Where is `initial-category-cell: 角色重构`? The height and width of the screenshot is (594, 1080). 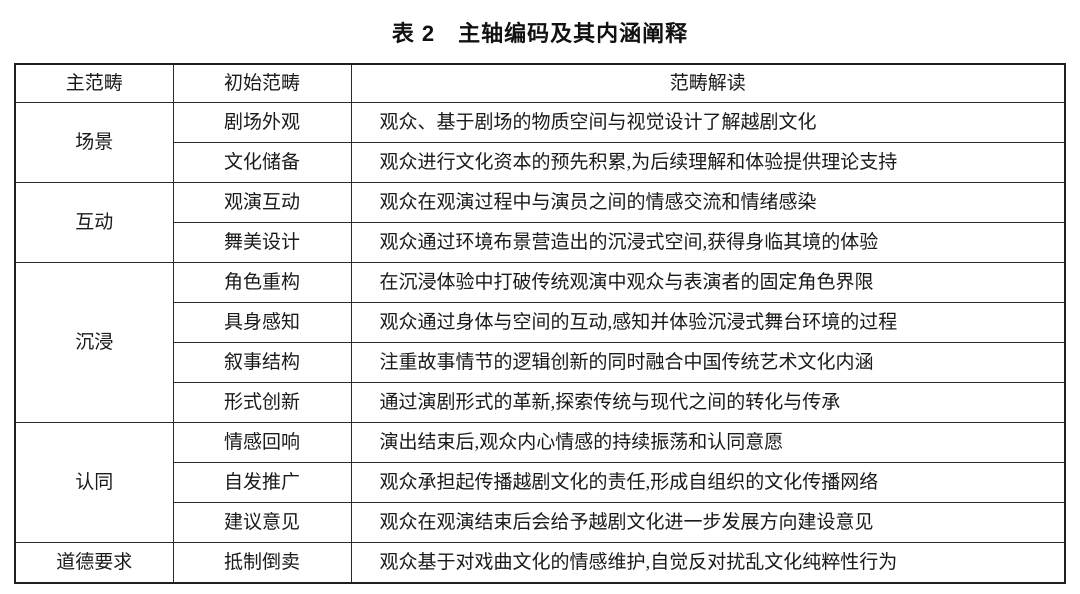 initial-category-cell: 角色重构 is located at coordinates (262, 282).